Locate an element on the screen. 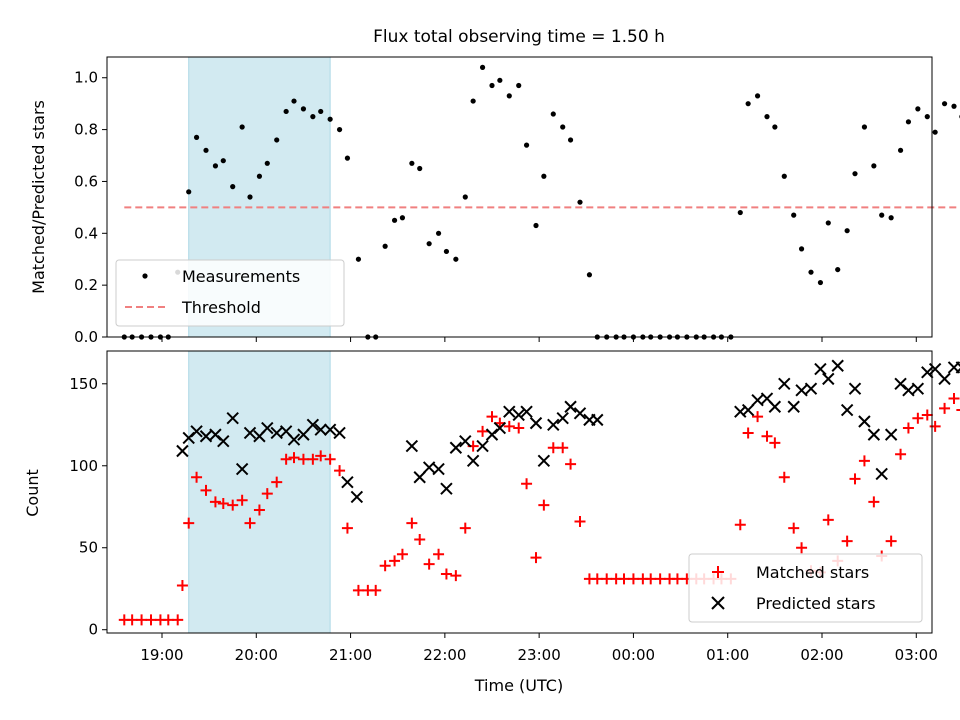  legend-measurements-label: Measurements is located at coordinates (241, 276).